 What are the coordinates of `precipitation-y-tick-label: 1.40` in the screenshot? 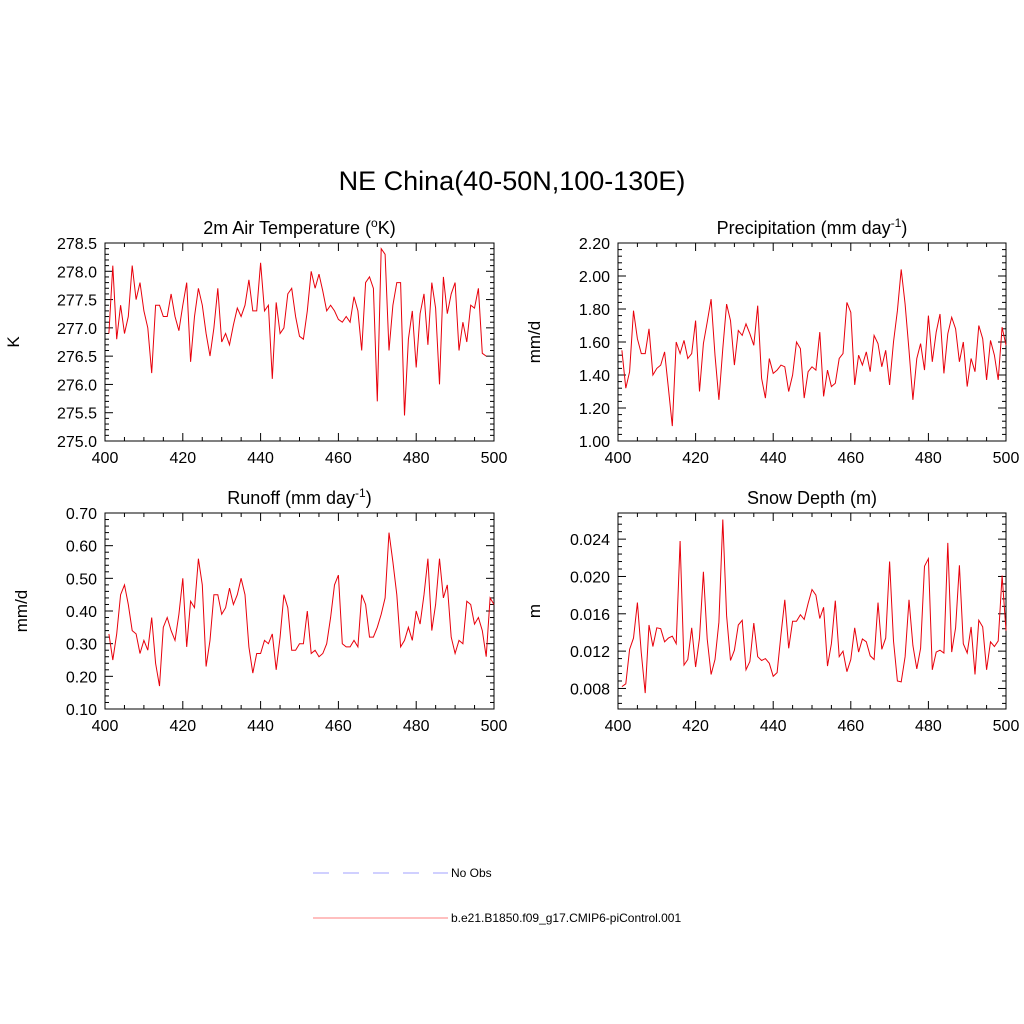 It's located at (594, 376).